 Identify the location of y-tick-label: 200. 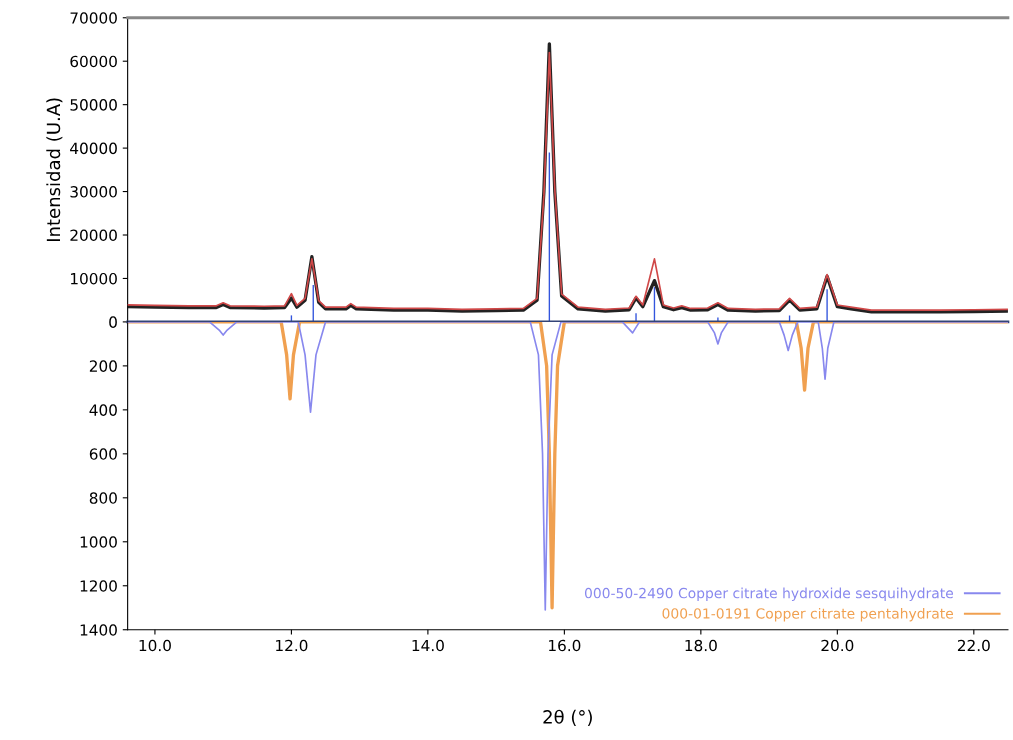
(103, 366).